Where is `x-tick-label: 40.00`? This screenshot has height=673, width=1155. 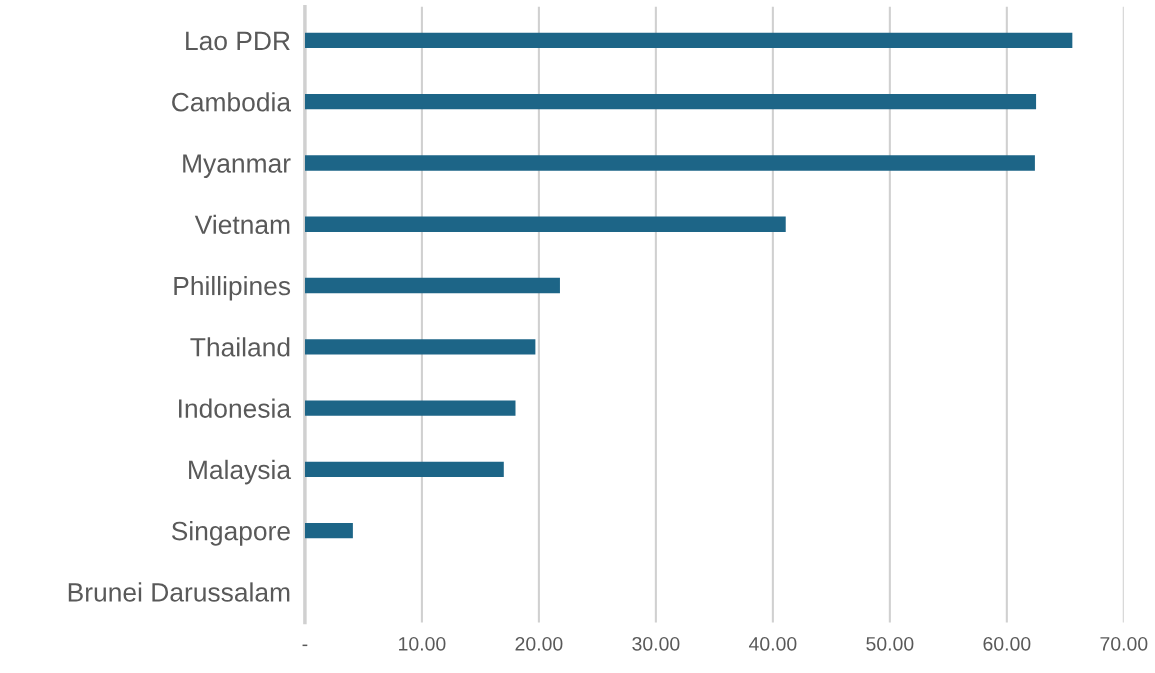 x-tick-label: 40.00 is located at coordinates (772, 643).